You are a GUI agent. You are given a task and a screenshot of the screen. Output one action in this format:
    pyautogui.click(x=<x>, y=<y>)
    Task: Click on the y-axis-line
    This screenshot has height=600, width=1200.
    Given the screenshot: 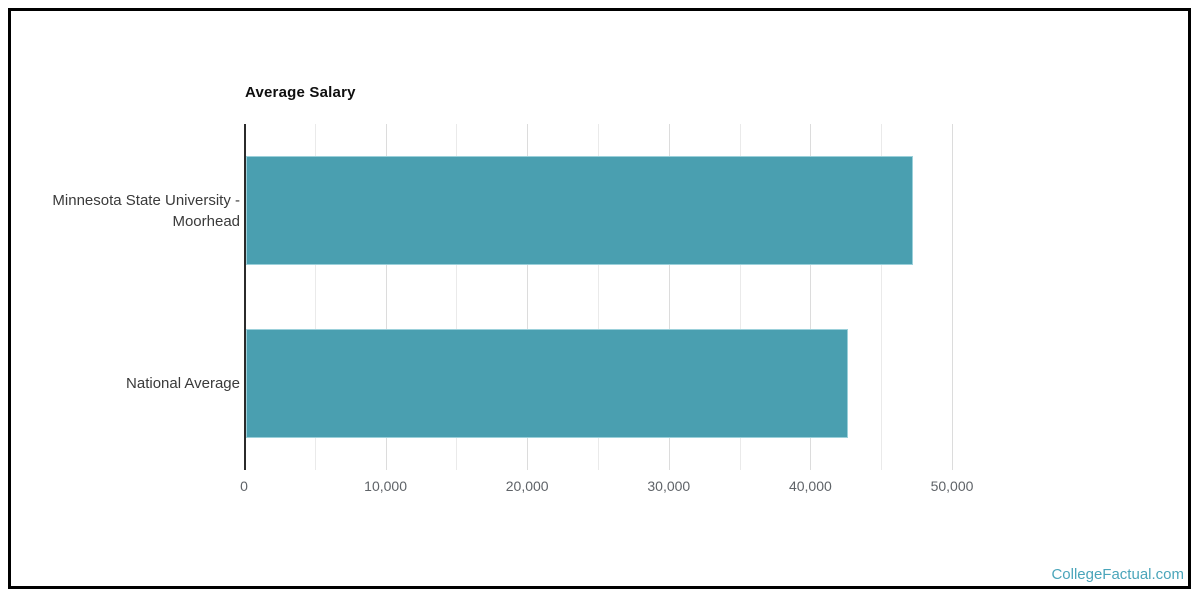 What is the action you would take?
    pyautogui.click(x=245, y=297)
    